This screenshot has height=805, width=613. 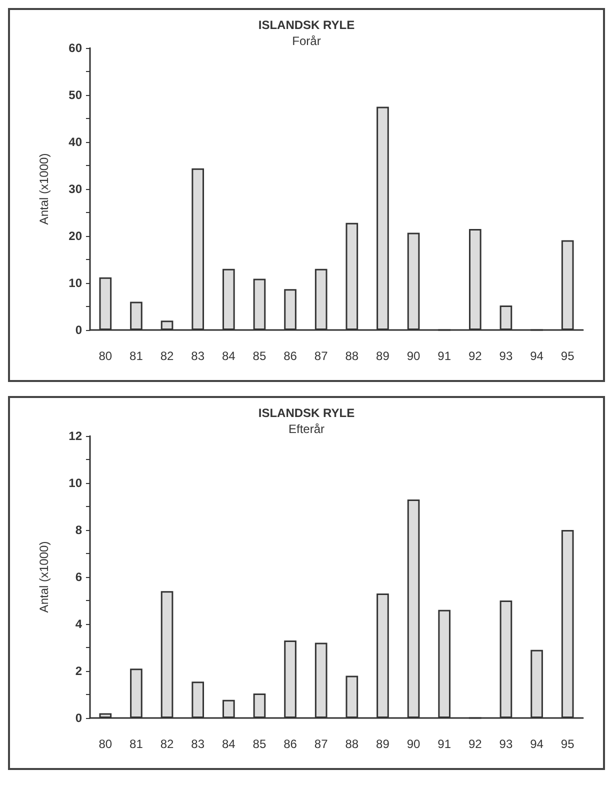 What do you see at coordinates (78, 530) in the screenshot?
I see `y-tick-label: 8` at bounding box center [78, 530].